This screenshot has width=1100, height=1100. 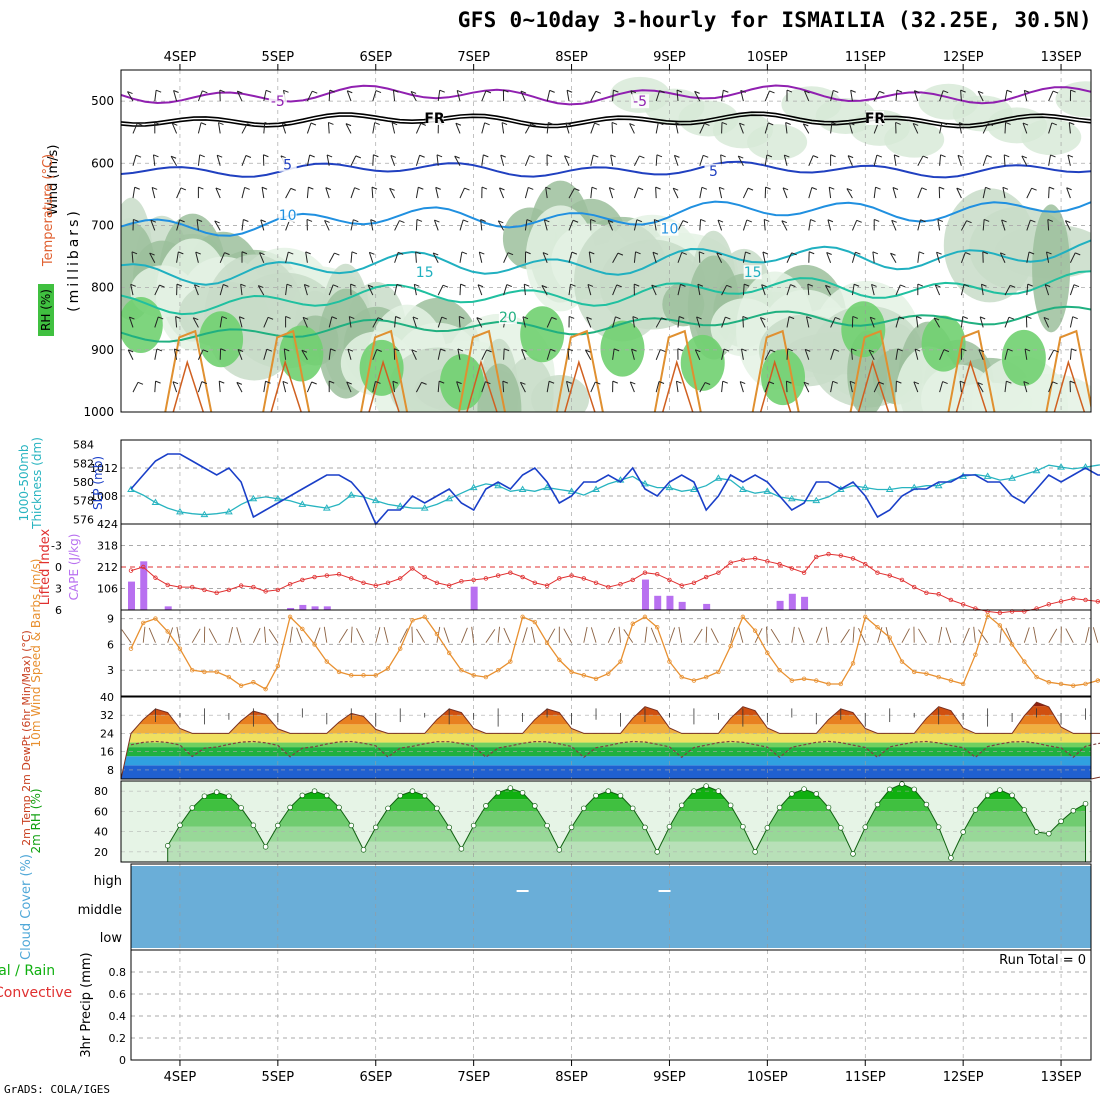 What do you see at coordinates (622, 348) in the screenshot?
I see `rh-shading-high` at bounding box center [622, 348].